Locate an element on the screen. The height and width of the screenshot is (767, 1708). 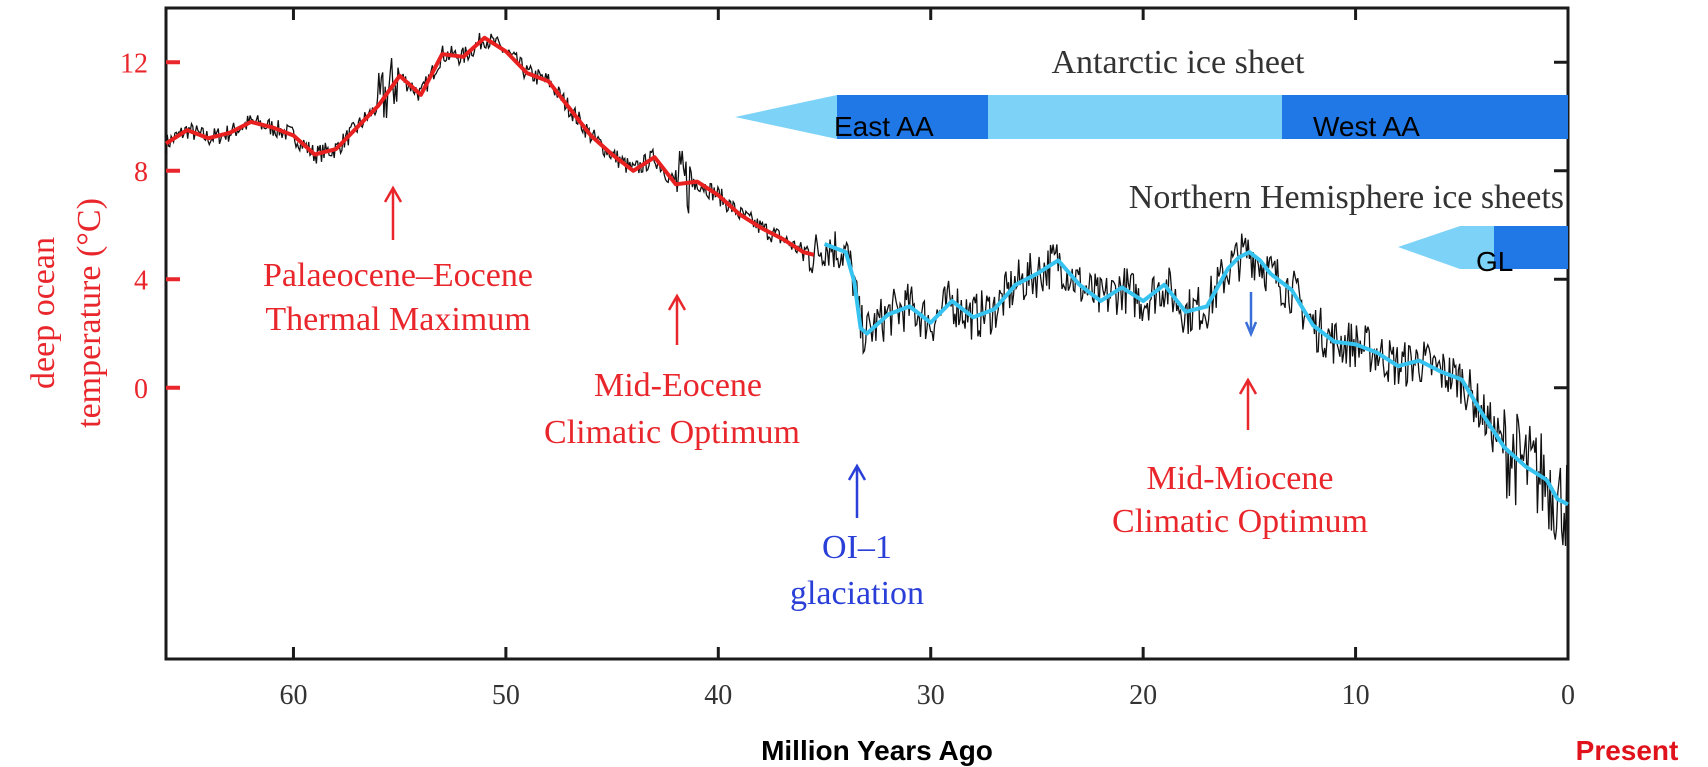
gl-label: GL is located at coordinates (1494, 261).